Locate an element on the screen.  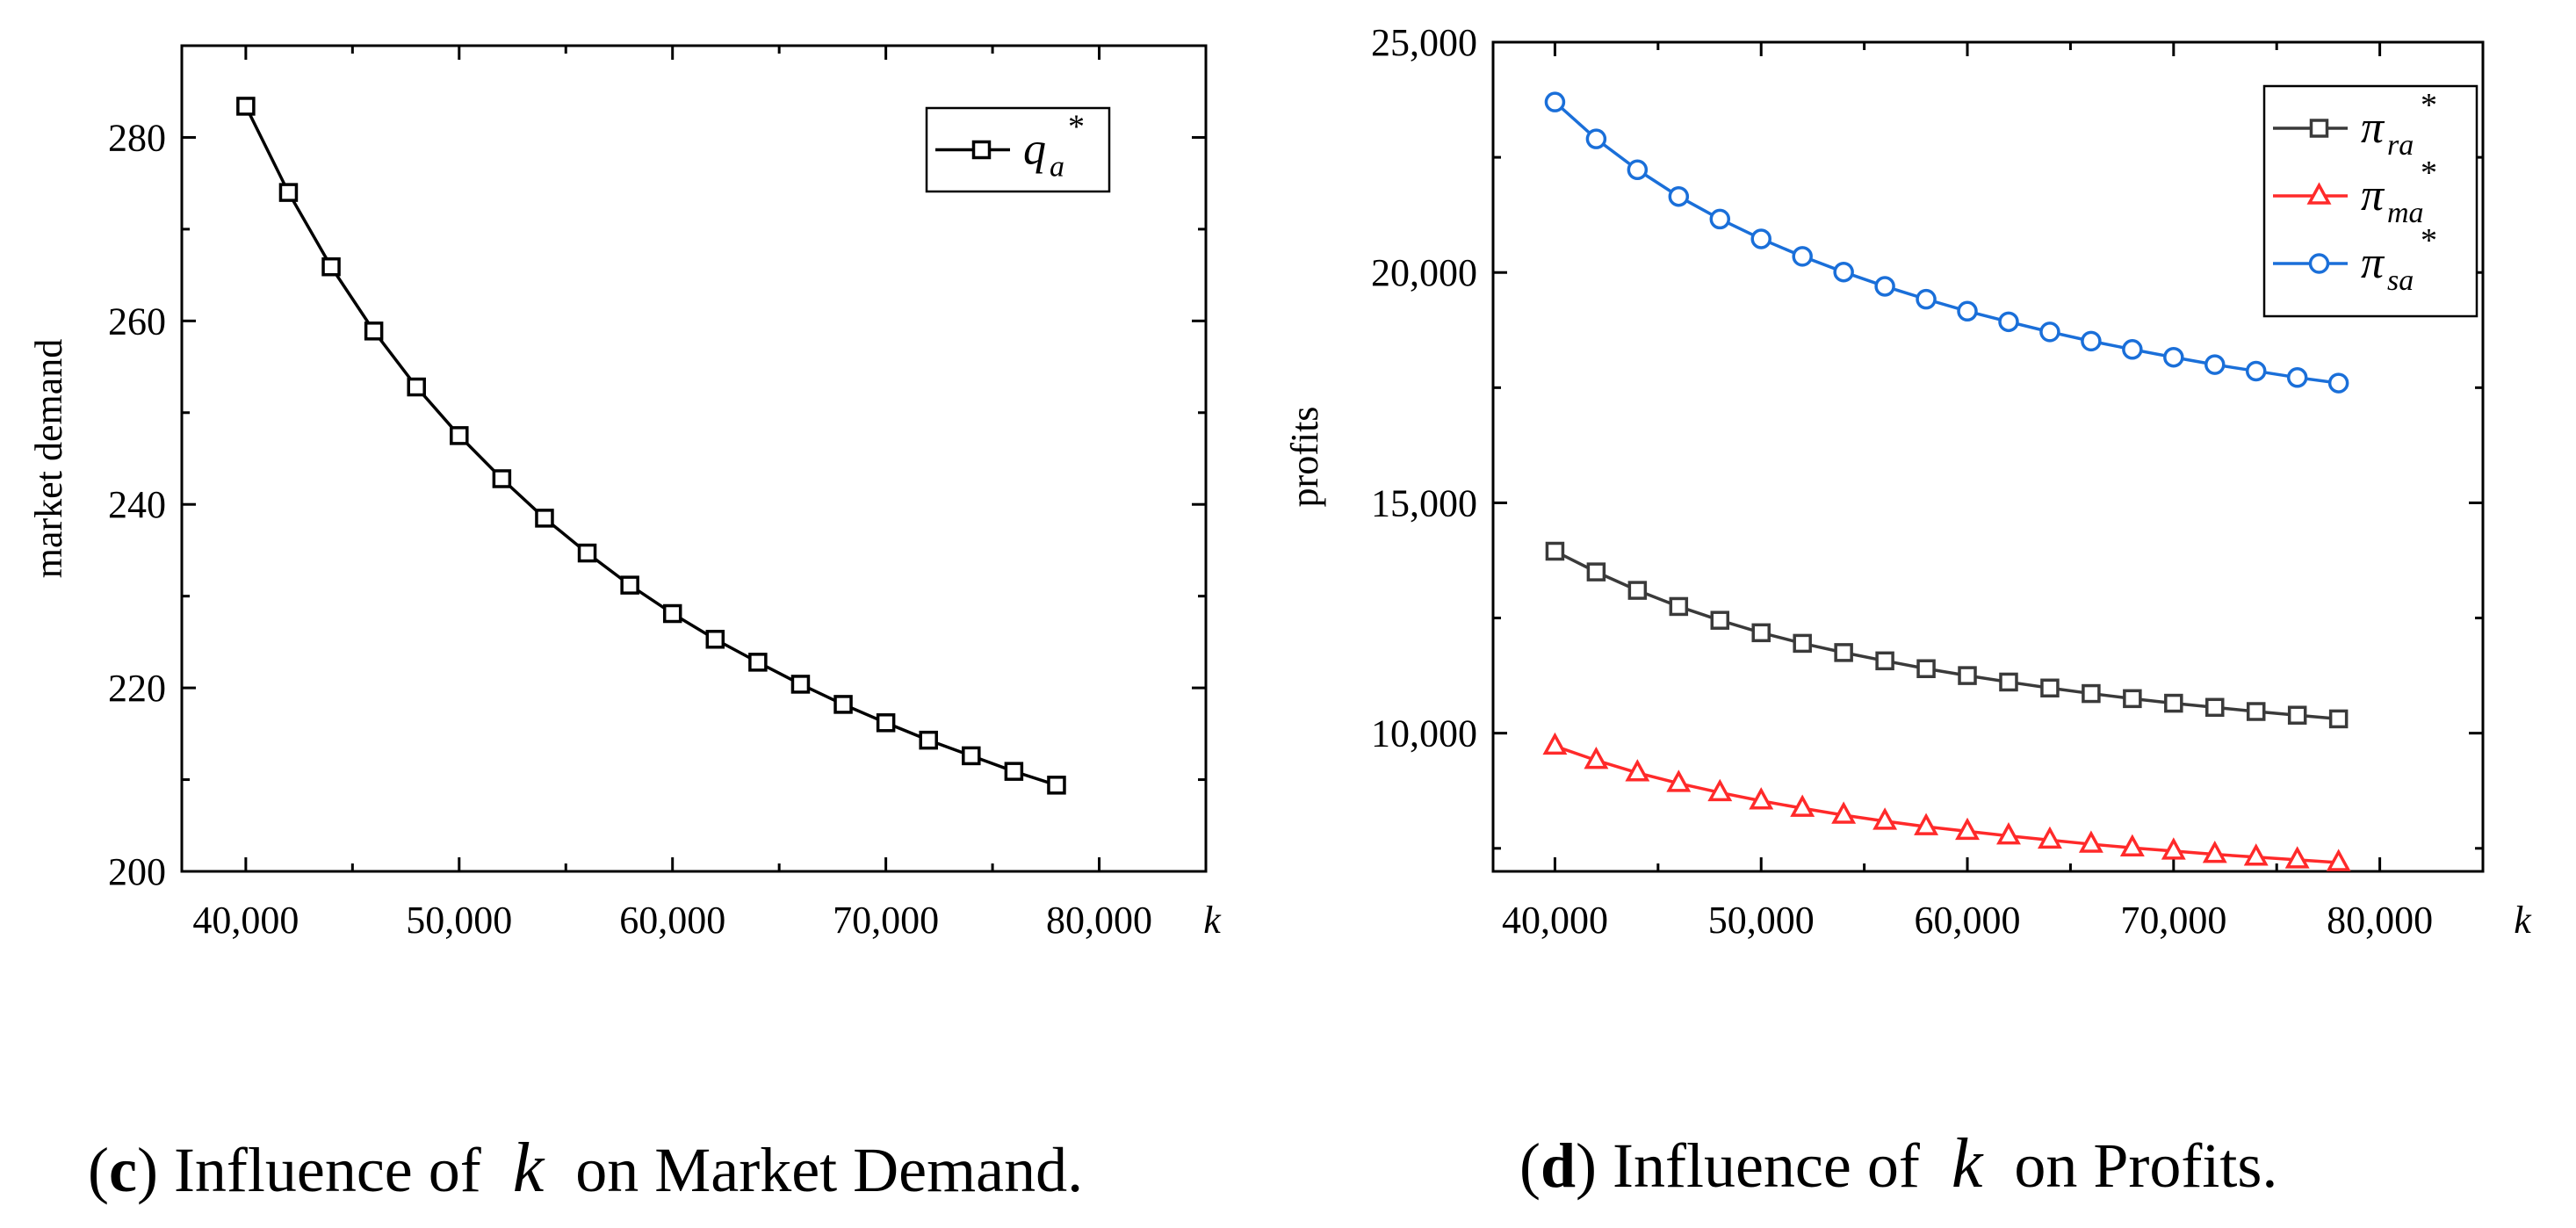
chart-c-legend-label: q is located at coordinates (1034, 150).